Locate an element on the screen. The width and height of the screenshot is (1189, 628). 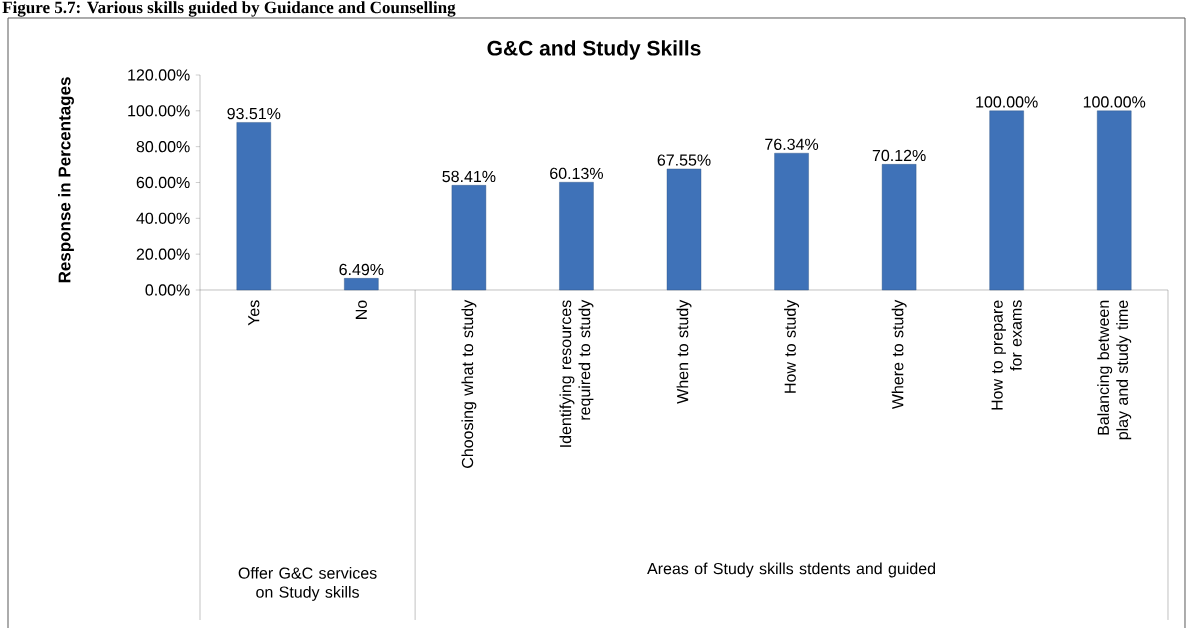
data-label: 60.13% is located at coordinates (577, 173).